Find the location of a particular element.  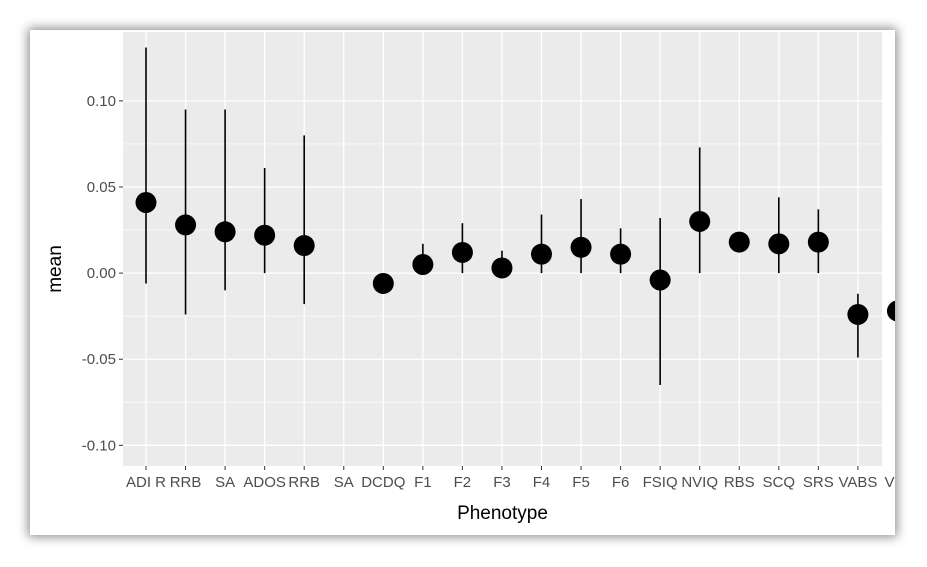

x-tick-label: RBS is located at coordinates (739, 482).